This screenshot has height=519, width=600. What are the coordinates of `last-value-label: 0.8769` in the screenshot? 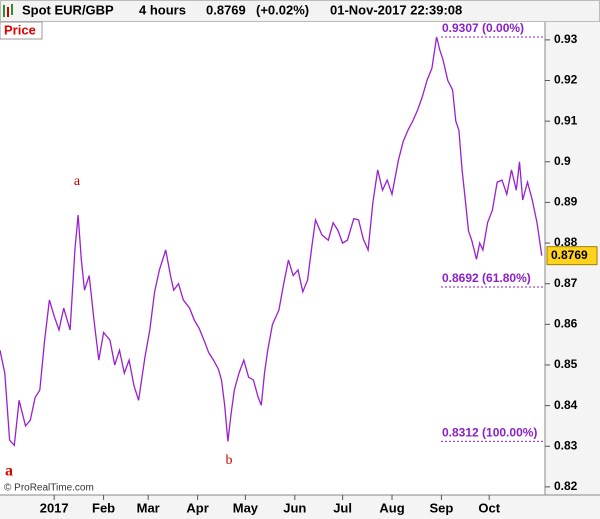 It's located at (569, 255).